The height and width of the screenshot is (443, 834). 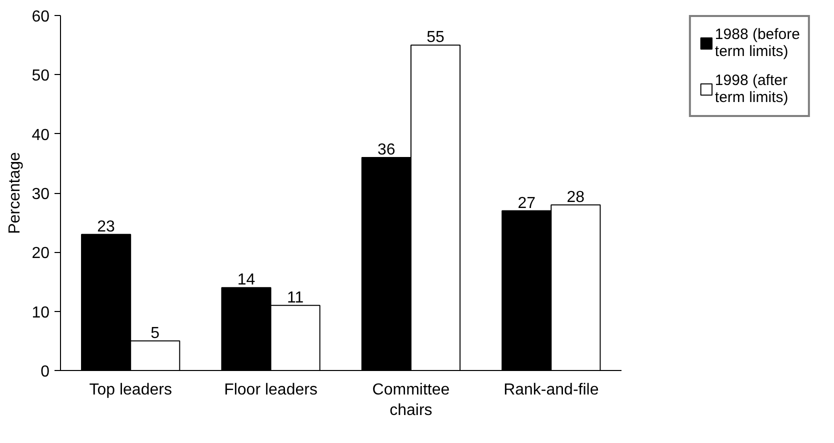 What do you see at coordinates (41, 17) in the screenshot?
I see `y-tick-label: 60` at bounding box center [41, 17].